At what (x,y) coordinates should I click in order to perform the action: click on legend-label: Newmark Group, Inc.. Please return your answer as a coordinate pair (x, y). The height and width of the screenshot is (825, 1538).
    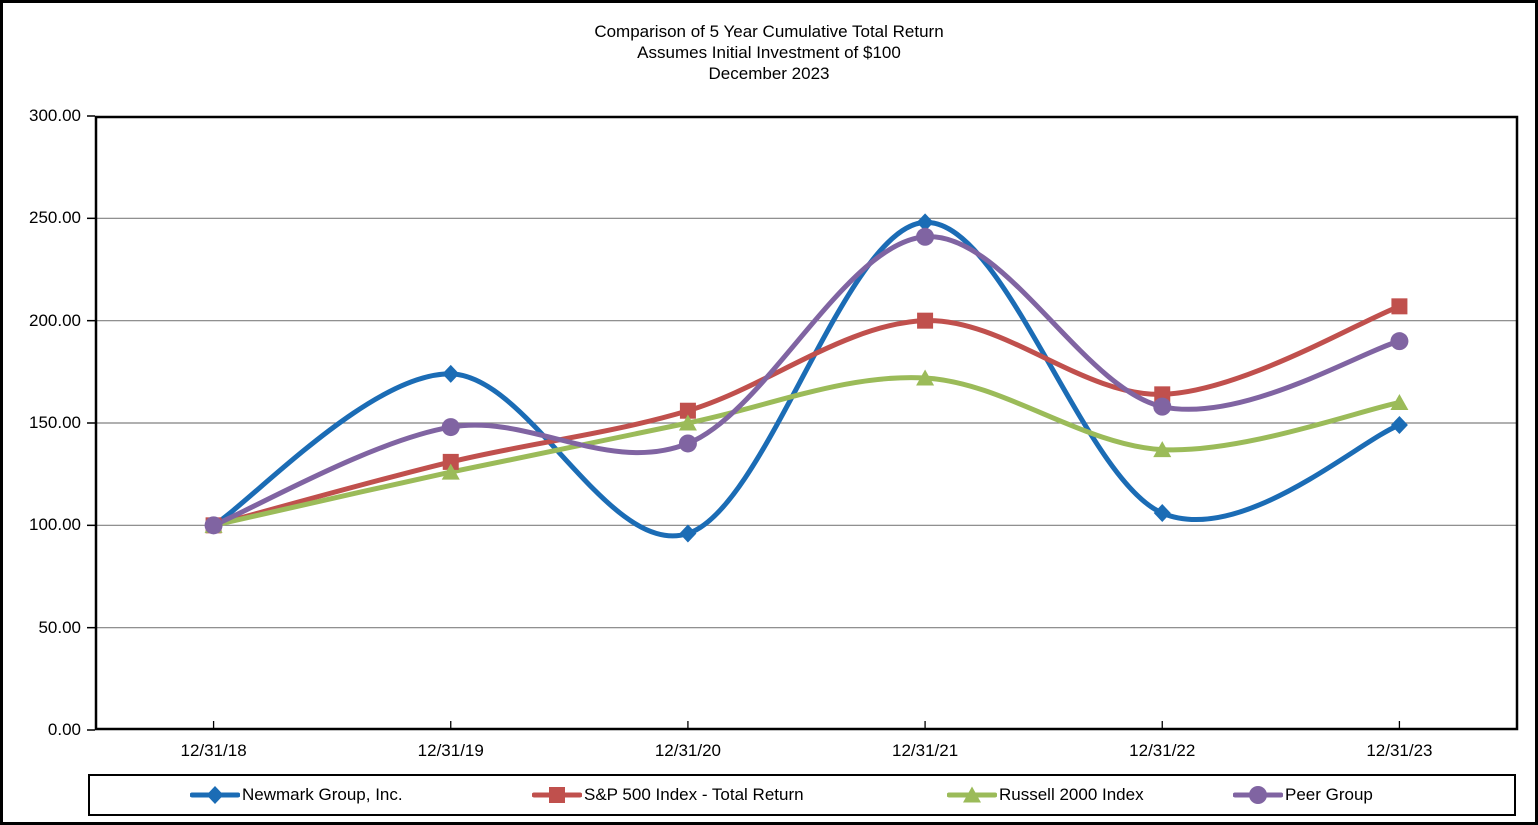
    Looking at the image, I should click on (322, 794).